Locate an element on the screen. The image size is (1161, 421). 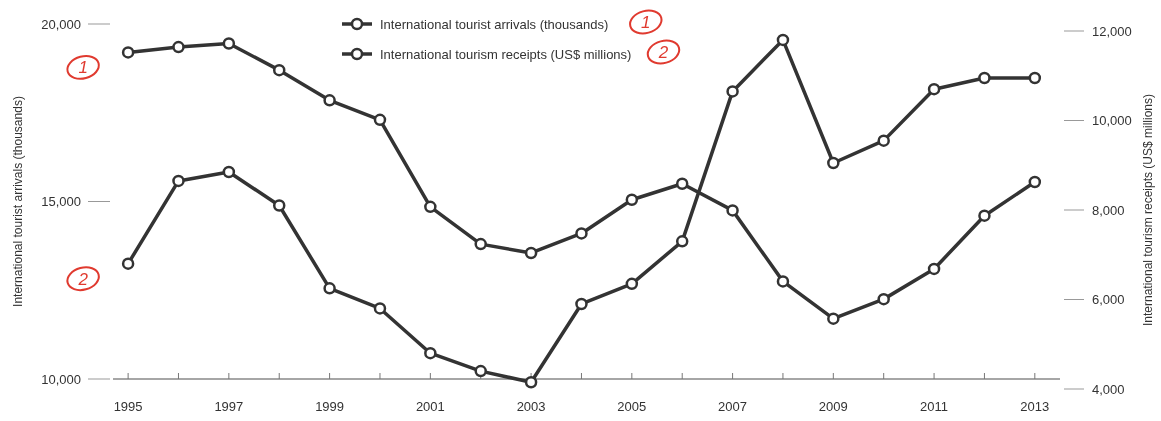
x-tick-label: 2009 is located at coordinates (833, 406).